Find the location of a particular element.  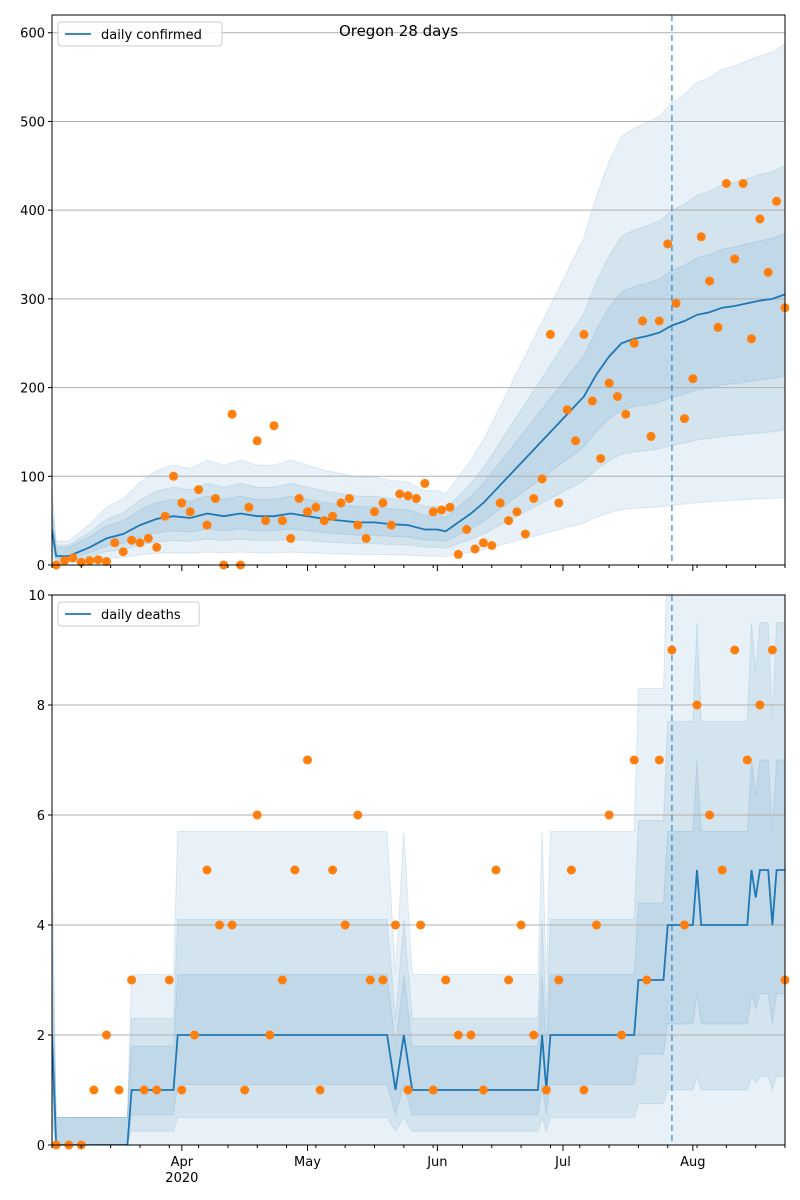

legend: daily deaths is located at coordinates (128, 614).